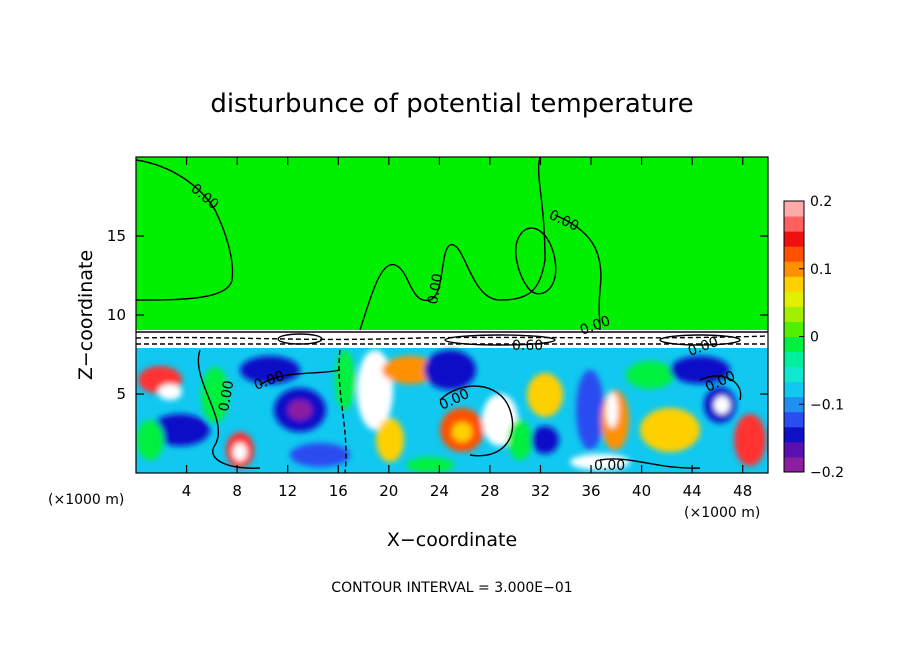  I want to click on x-tick-label: 24, so click(439, 491).